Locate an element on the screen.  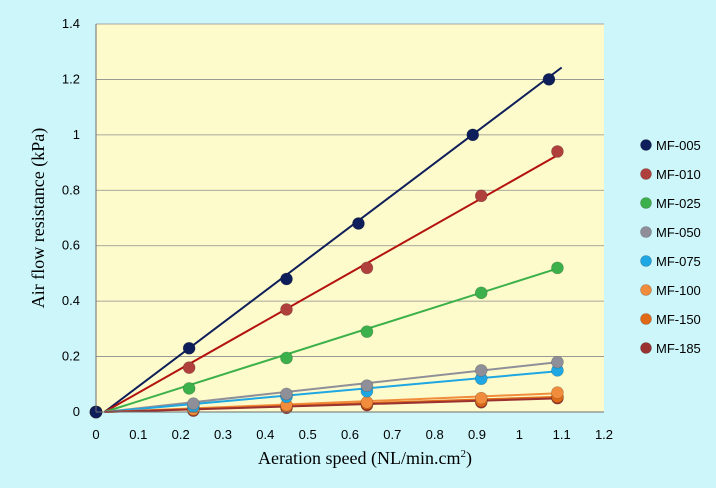
legend-label: MF-010 is located at coordinates (678, 174).